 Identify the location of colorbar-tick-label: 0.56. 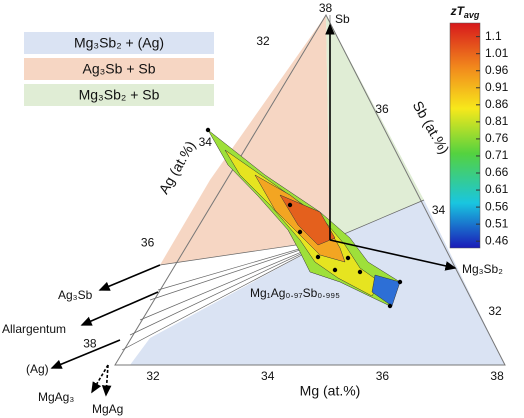
(497, 206).